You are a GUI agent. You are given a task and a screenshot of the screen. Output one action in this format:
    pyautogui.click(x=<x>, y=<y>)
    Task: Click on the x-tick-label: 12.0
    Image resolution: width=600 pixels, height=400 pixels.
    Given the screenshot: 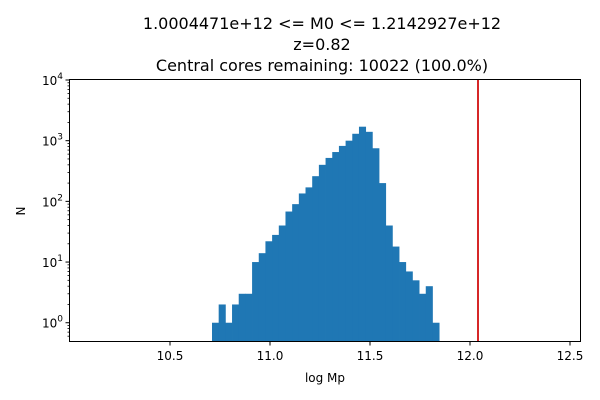 What is the action you would take?
    pyautogui.click(x=470, y=356)
    